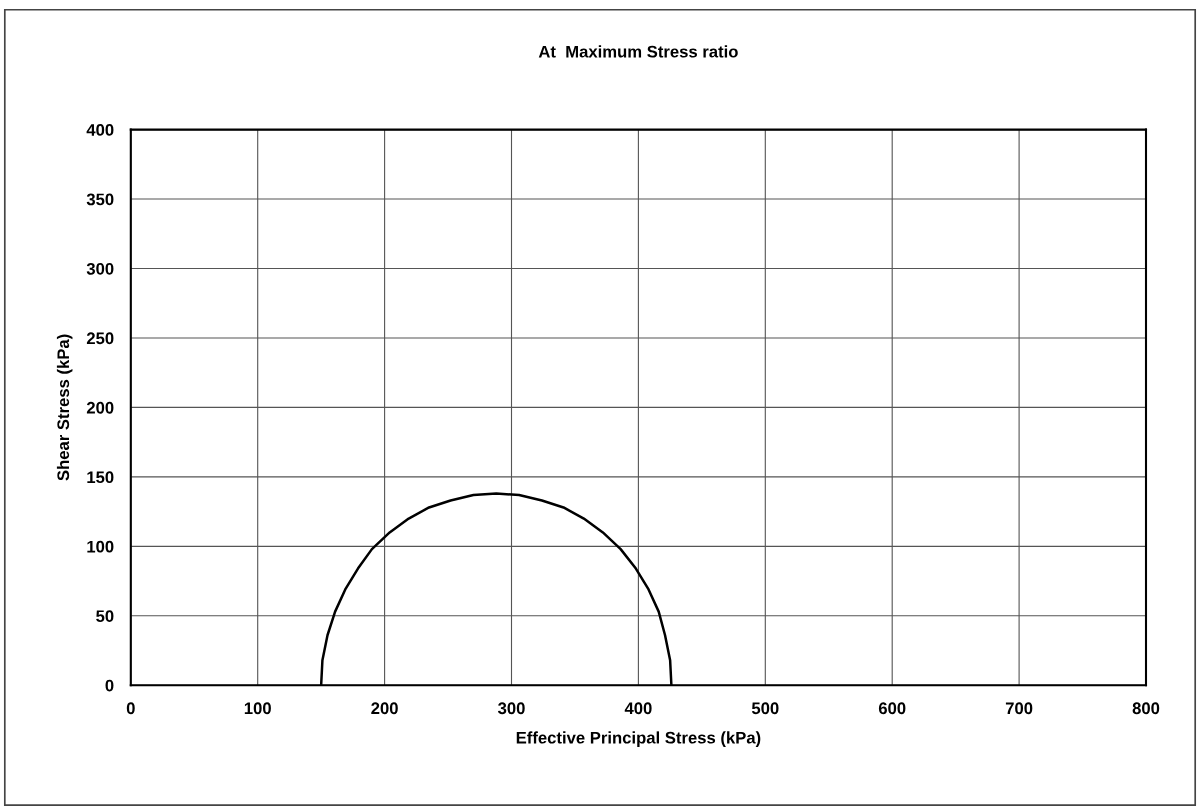 The image size is (1200, 810). What do you see at coordinates (892, 708) in the screenshot?
I see `x-tick-label: 600` at bounding box center [892, 708].